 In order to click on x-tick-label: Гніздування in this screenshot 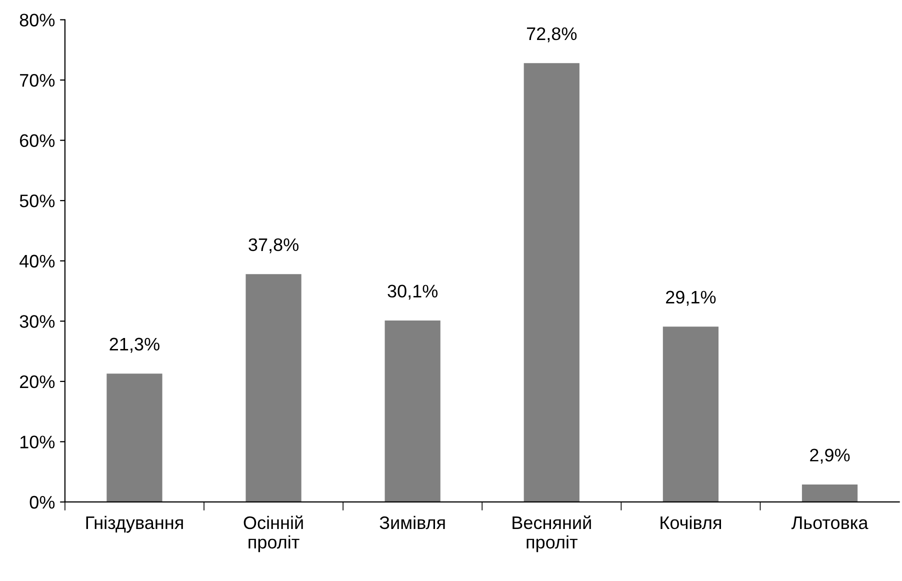, I will do `click(134, 524)`.